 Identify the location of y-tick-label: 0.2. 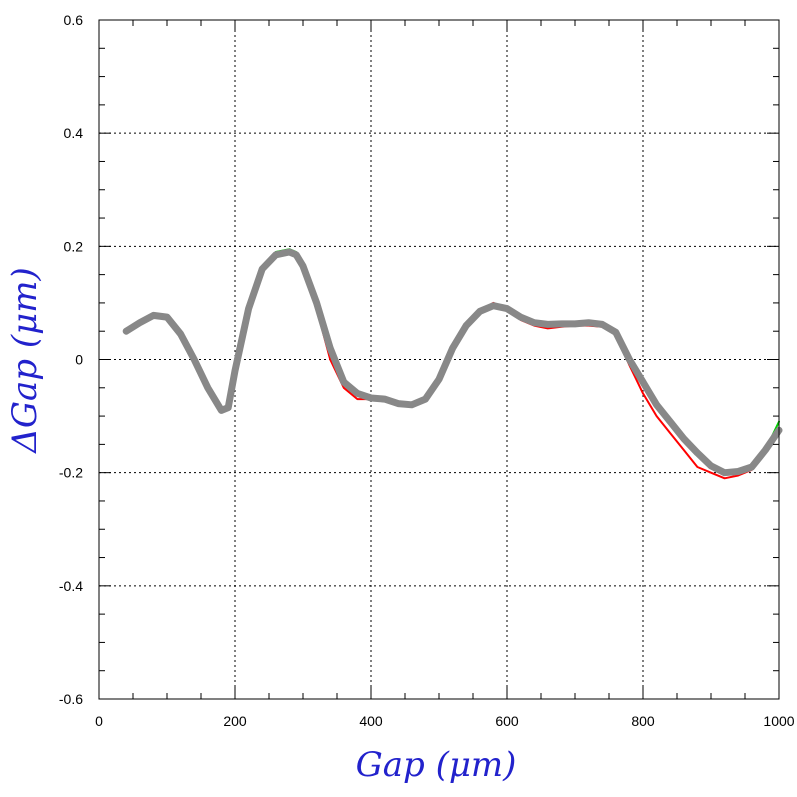
(74, 246).